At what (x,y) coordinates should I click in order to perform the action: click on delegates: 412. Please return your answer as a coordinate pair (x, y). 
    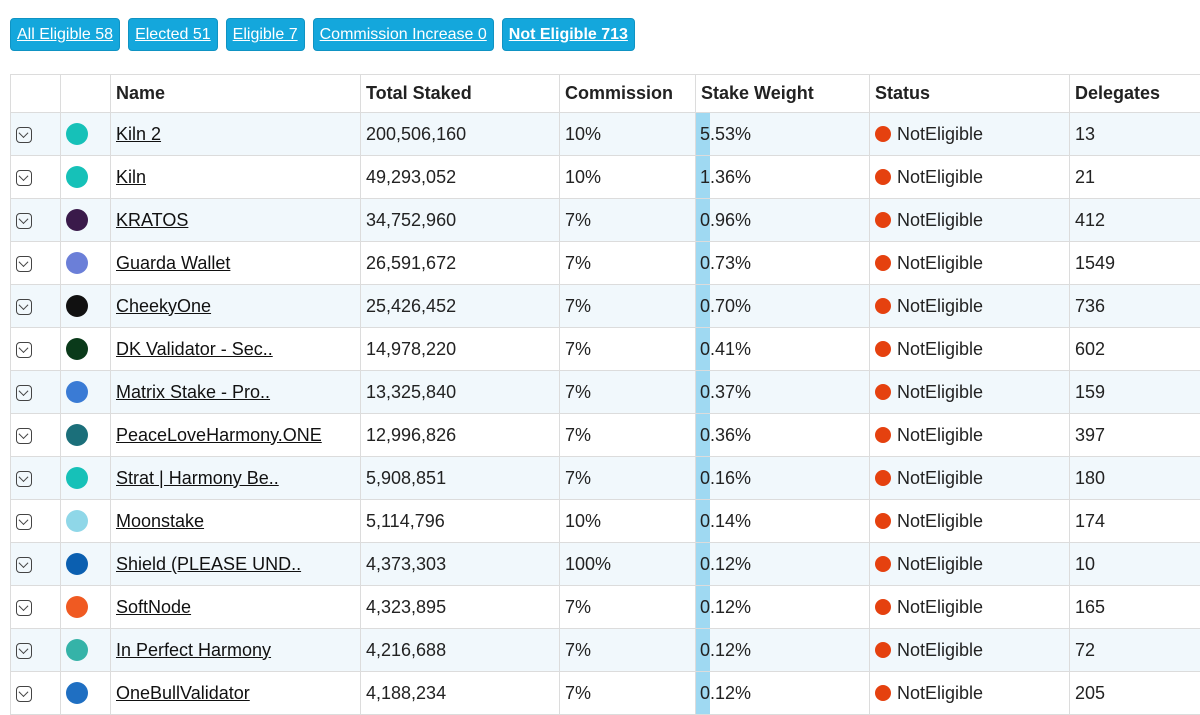
    Looking at the image, I should click on (1135, 220).